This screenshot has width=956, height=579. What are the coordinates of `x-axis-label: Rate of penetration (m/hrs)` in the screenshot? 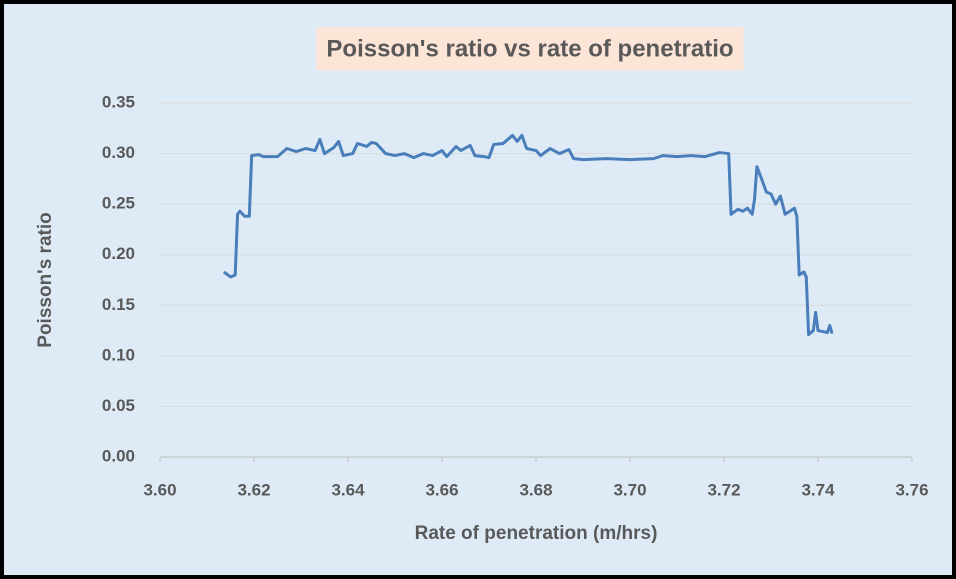 It's located at (536, 533).